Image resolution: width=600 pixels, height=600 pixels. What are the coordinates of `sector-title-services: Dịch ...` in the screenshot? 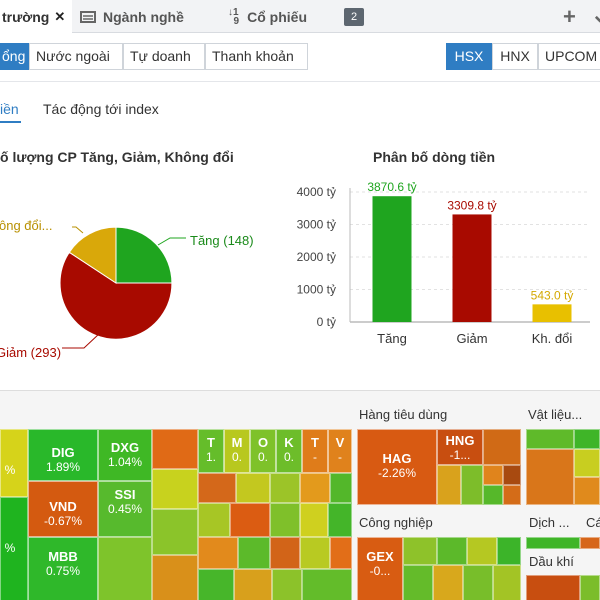 It's located at (549, 522).